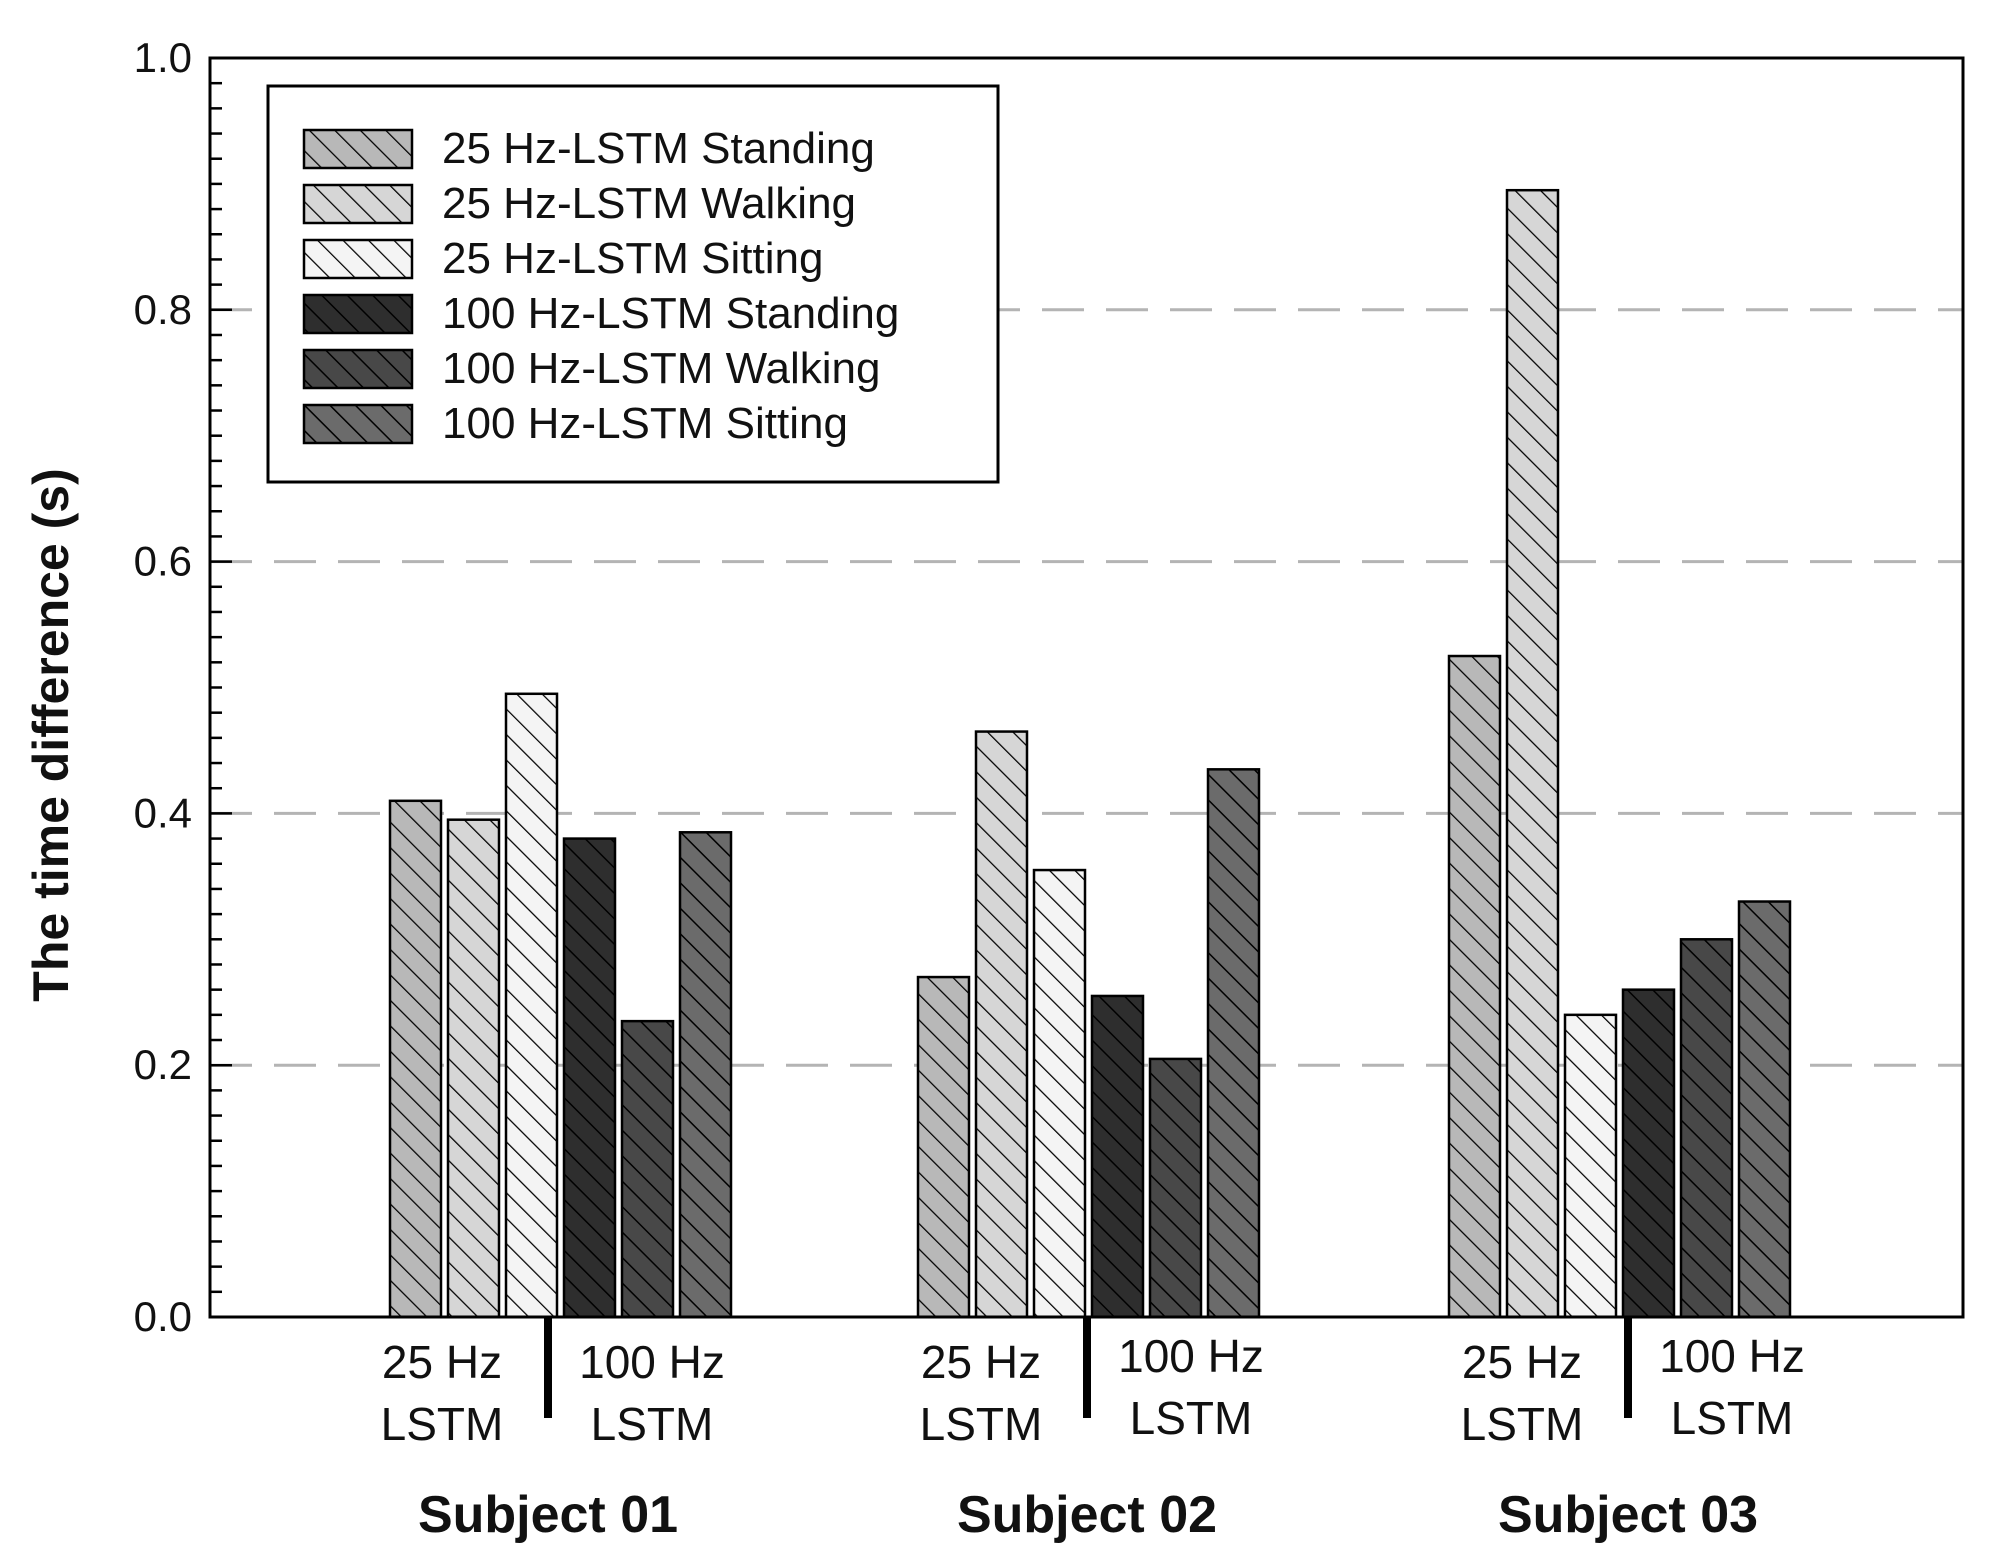  I want to click on y-tick-label: 0.8, so click(163, 309).